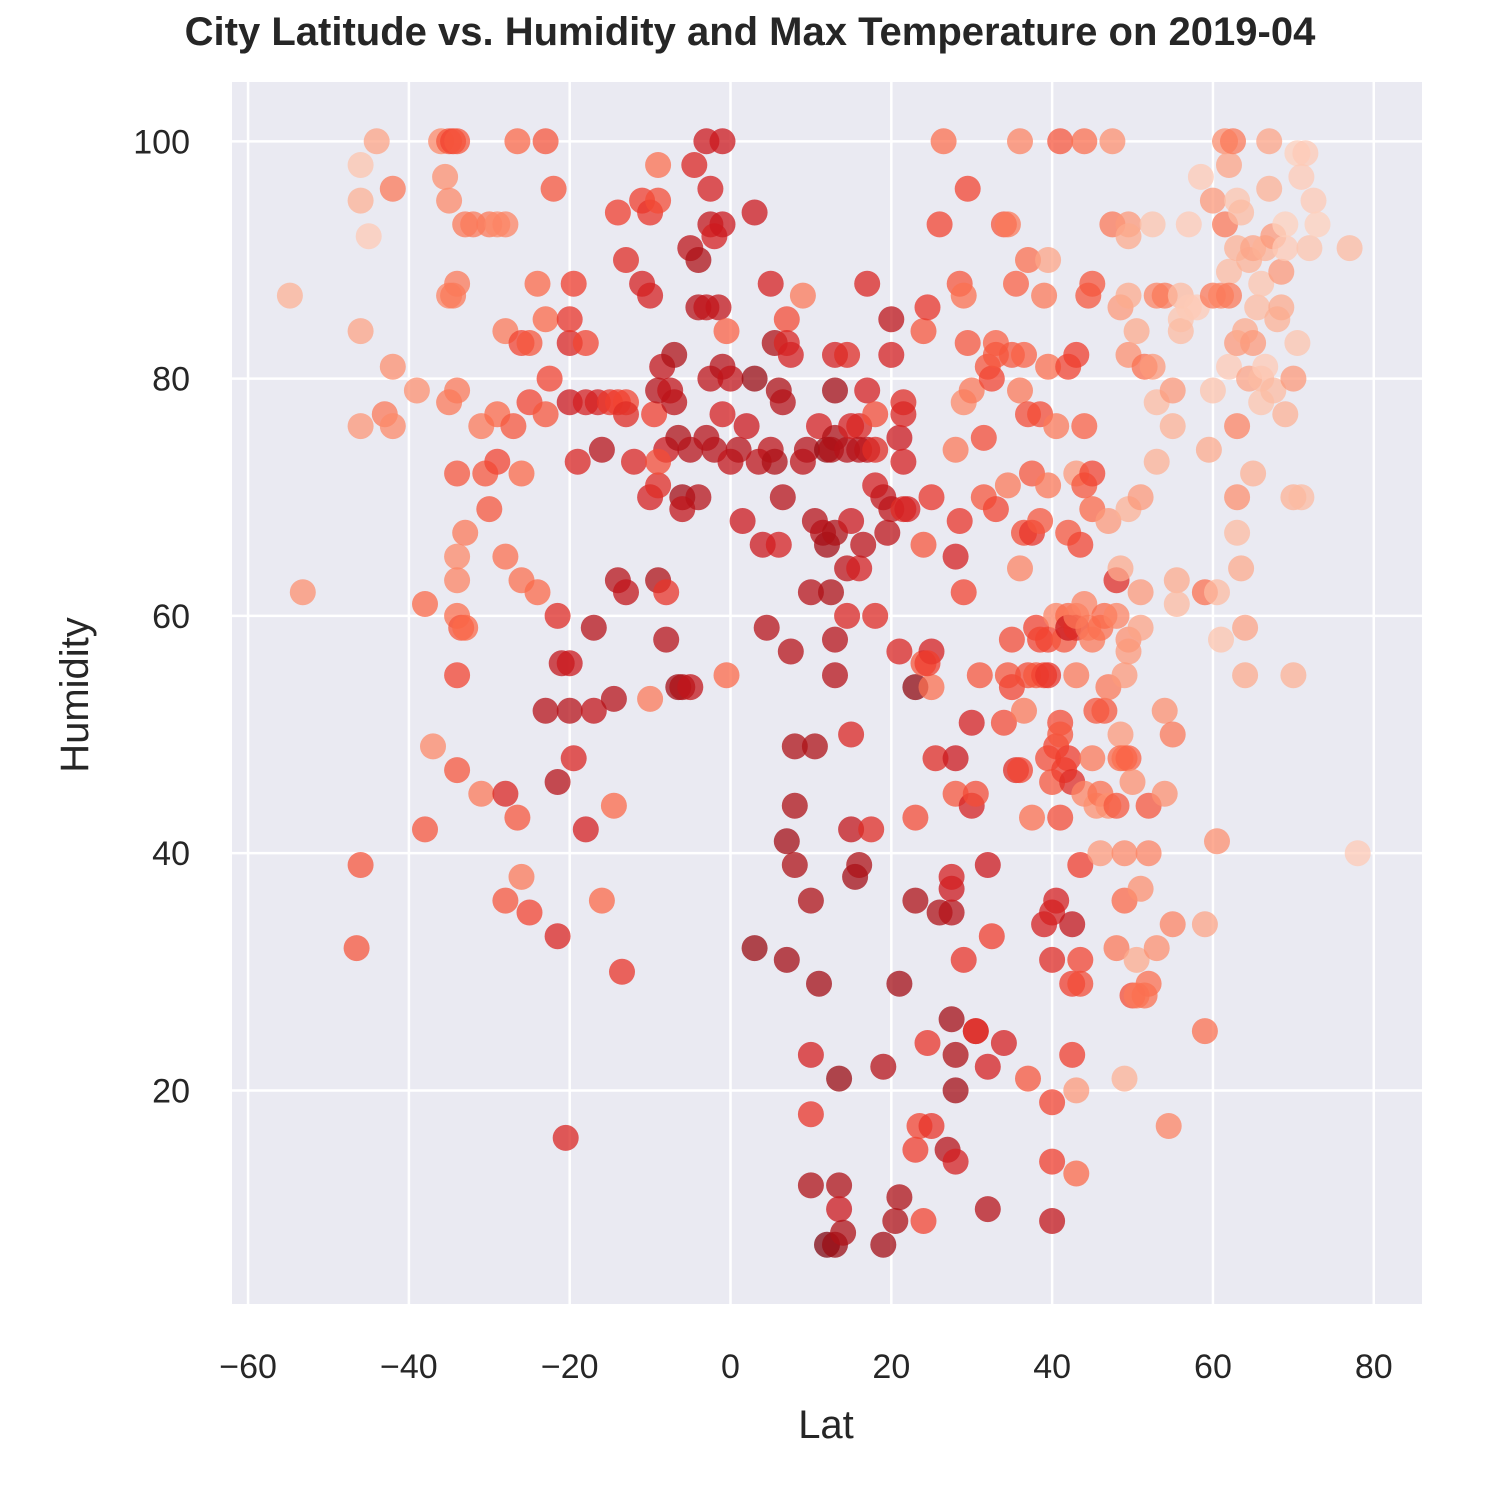  What do you see at coordinates (1052, 1367) in the screenshot?
I see `x-tick-label: 40` at bounding box center [1052, 1367].